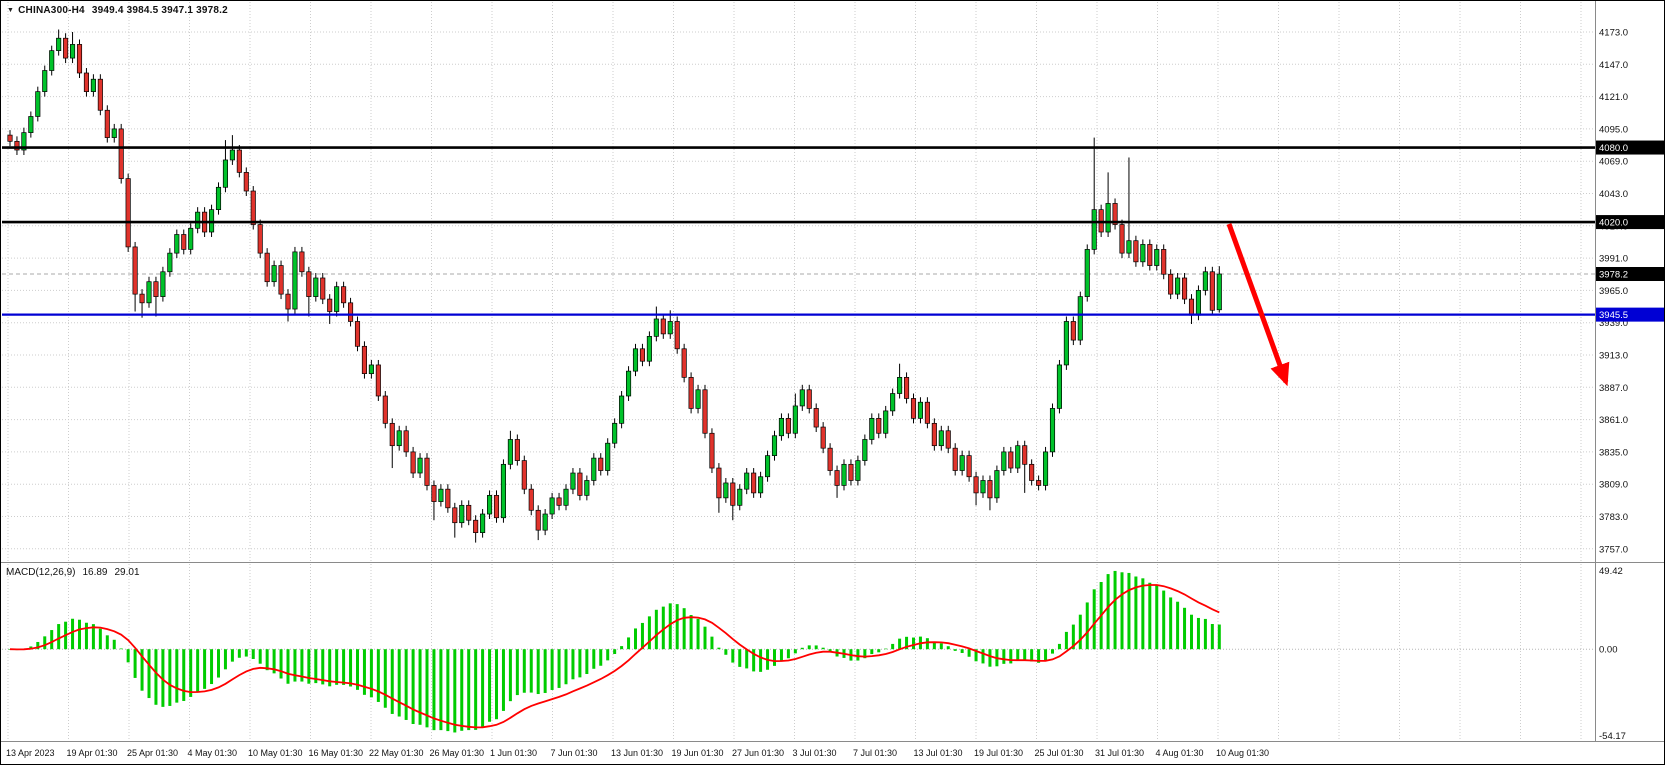 The image size is (1665, 765). Describe the element at coordinates (1119, 753) in the screenshot. I see `svg-text: 31 Jul 01:30` at that location.